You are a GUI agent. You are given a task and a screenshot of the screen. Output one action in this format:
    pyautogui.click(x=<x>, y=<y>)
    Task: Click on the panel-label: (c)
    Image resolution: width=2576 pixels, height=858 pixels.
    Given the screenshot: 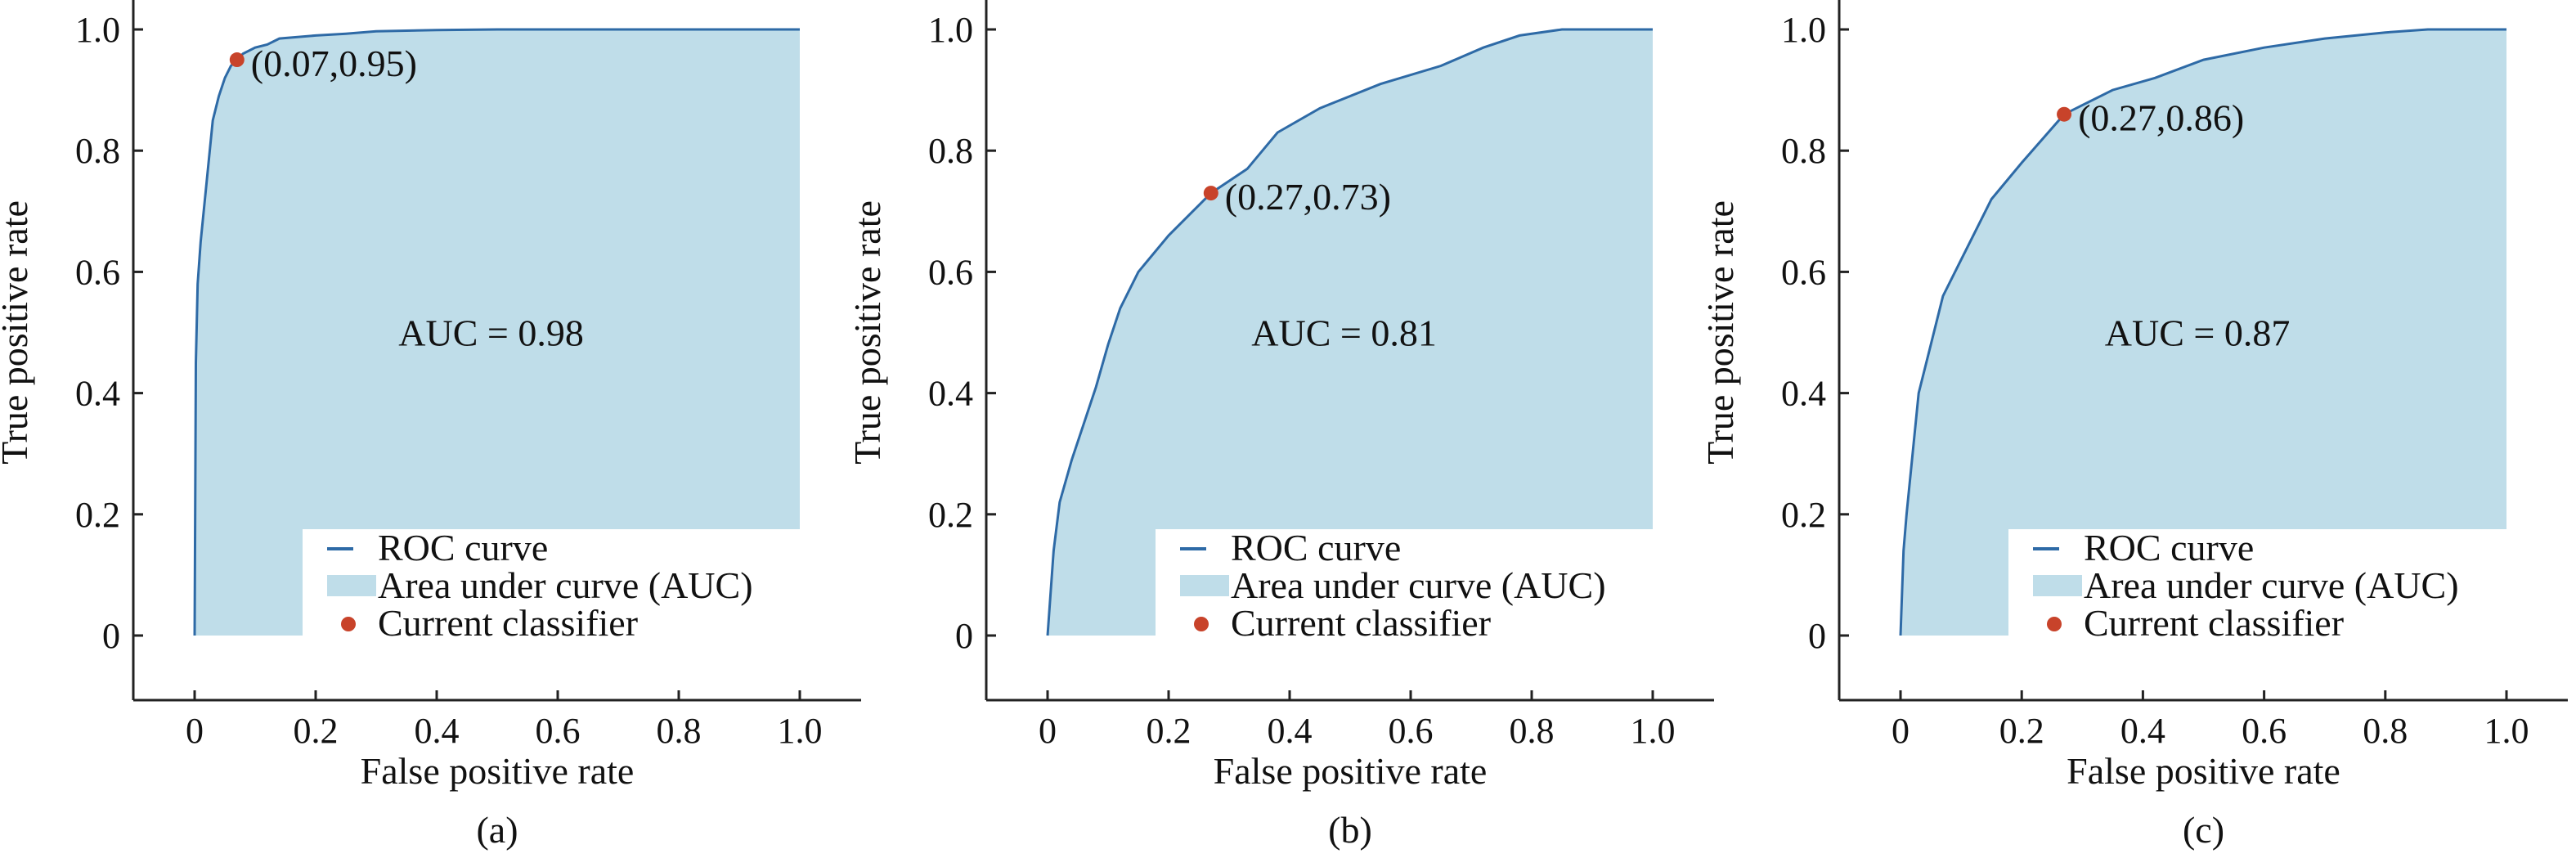 What is the action you would take?
    pyautogui.click(x=2203, y=830)
    